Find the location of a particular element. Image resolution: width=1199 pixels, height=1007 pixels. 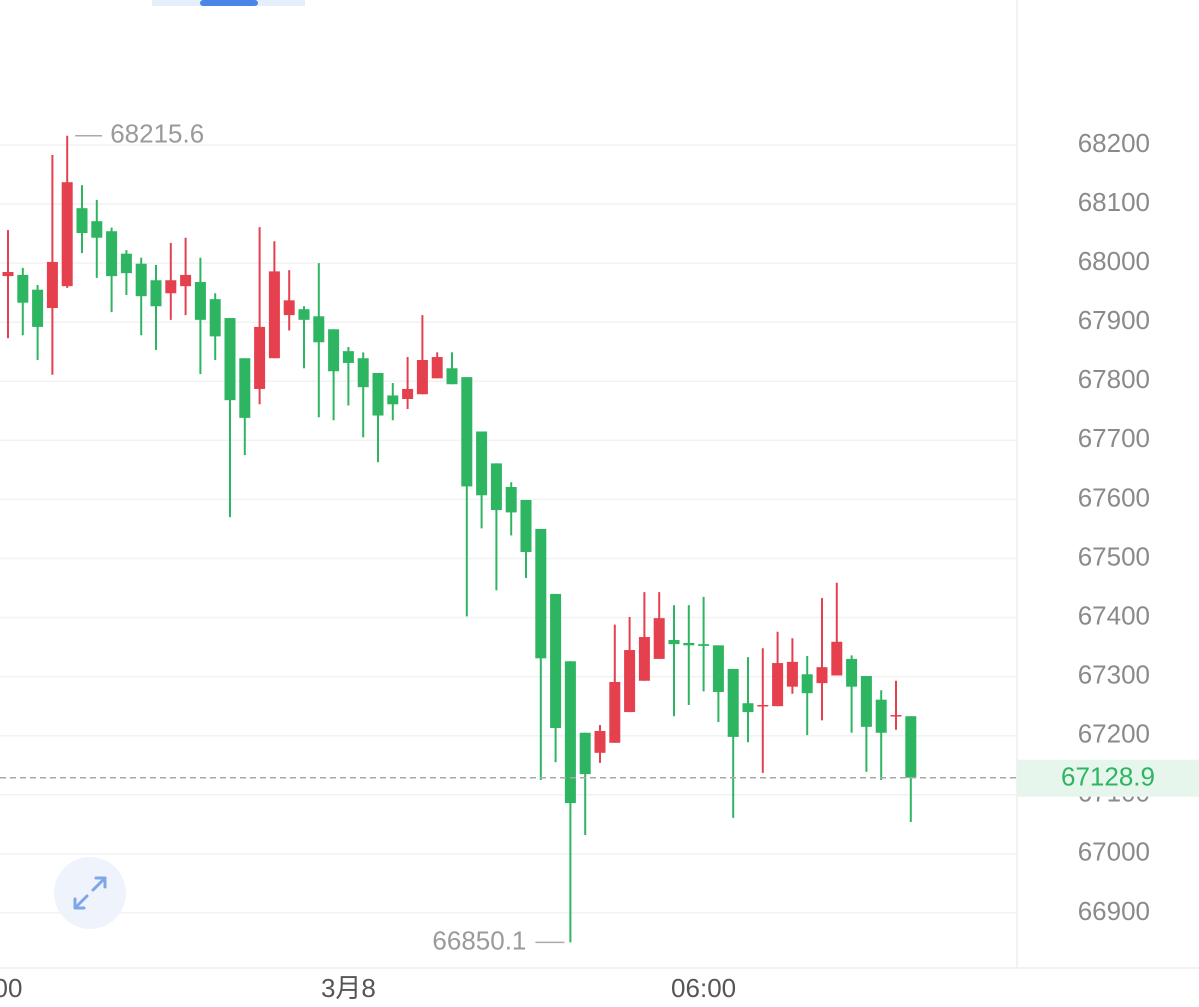

expand-button is located at coordinates (90, 893).